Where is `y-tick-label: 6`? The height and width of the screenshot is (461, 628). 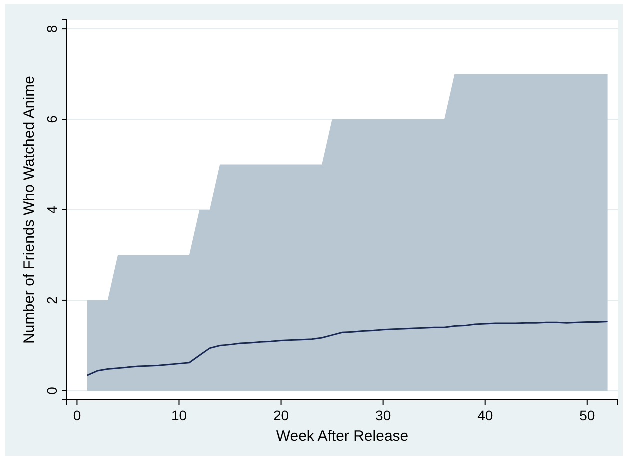
y-tick-label: 6 is located at coordinates (52, 119).